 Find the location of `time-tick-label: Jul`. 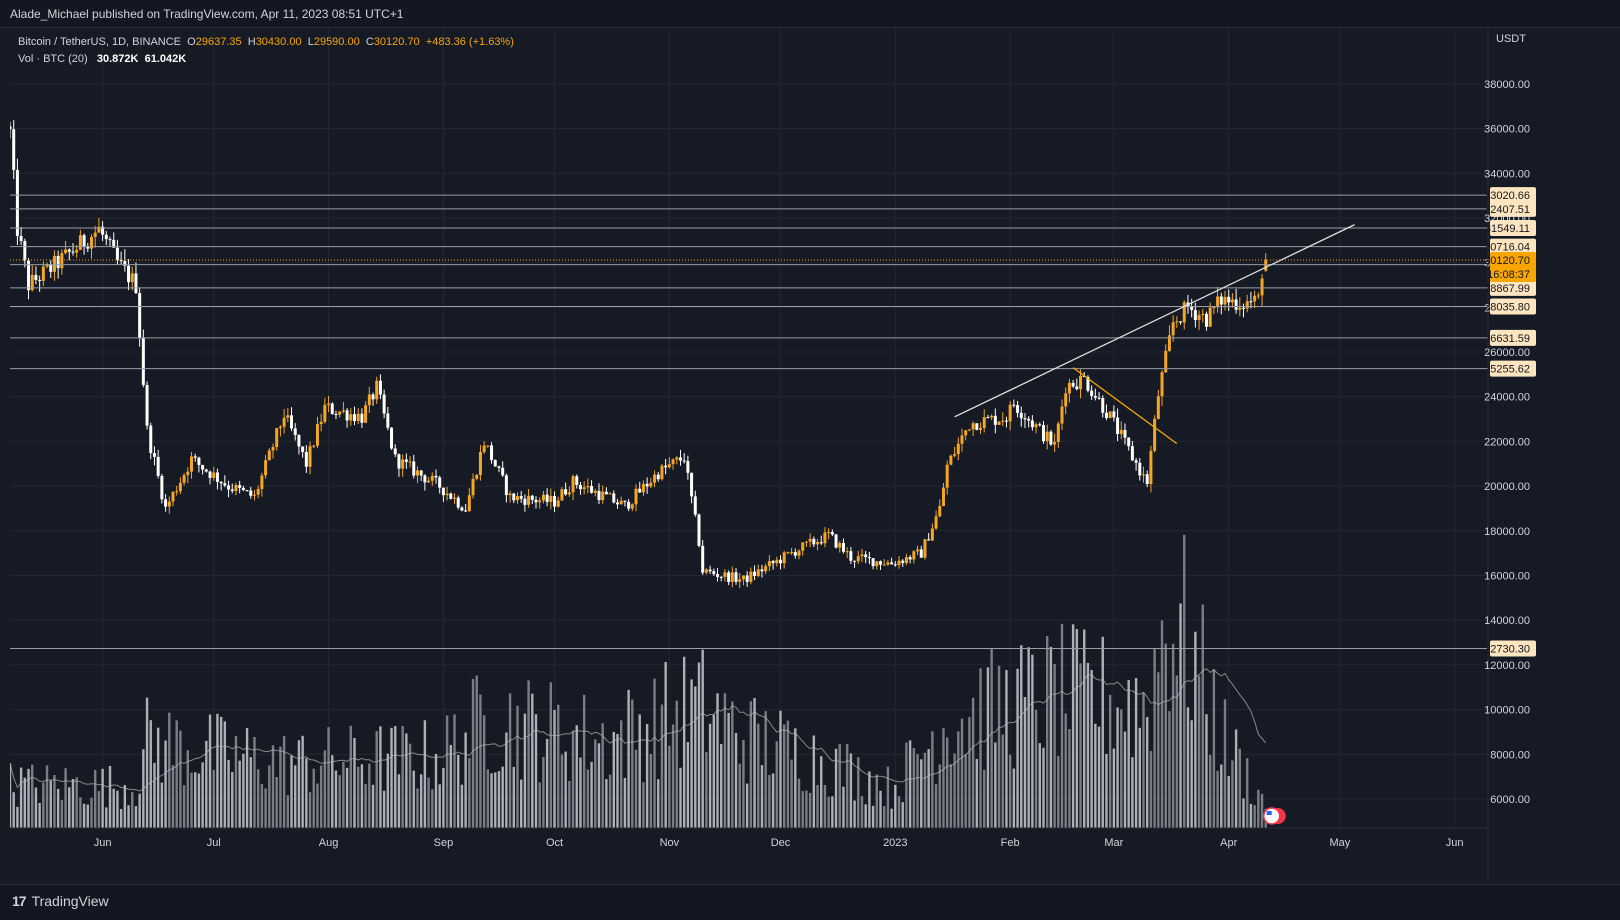

time-tick-label: Jul is located at coordinates (214, 843).